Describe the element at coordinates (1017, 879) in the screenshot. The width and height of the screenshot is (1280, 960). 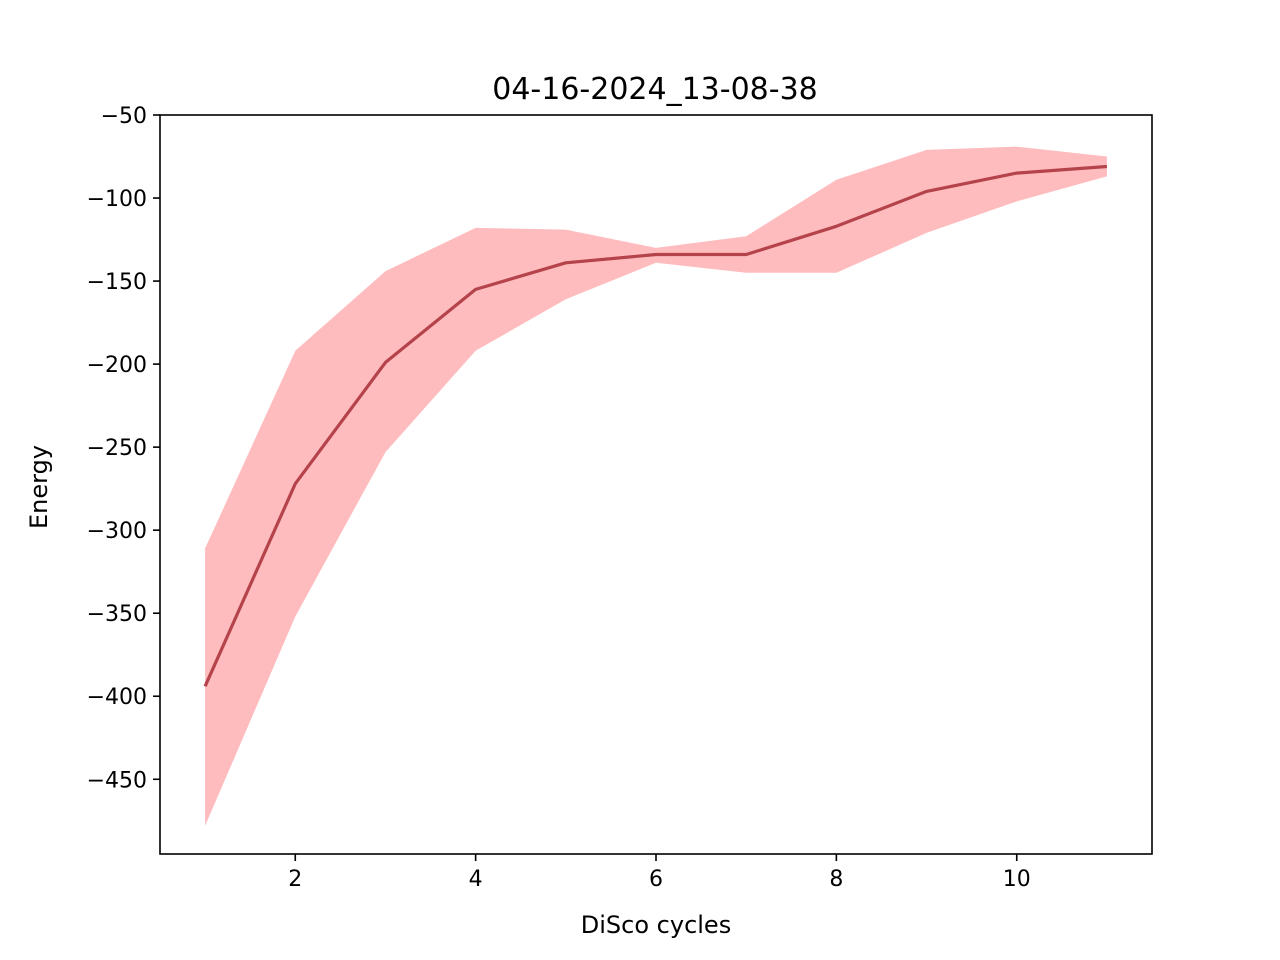
I see `x-tick-label: 10` at that location.